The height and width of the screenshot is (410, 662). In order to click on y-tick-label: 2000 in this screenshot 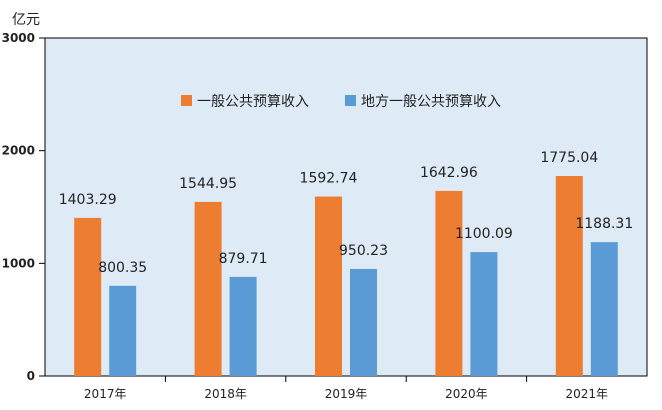, I will do `click(18, 151)`.